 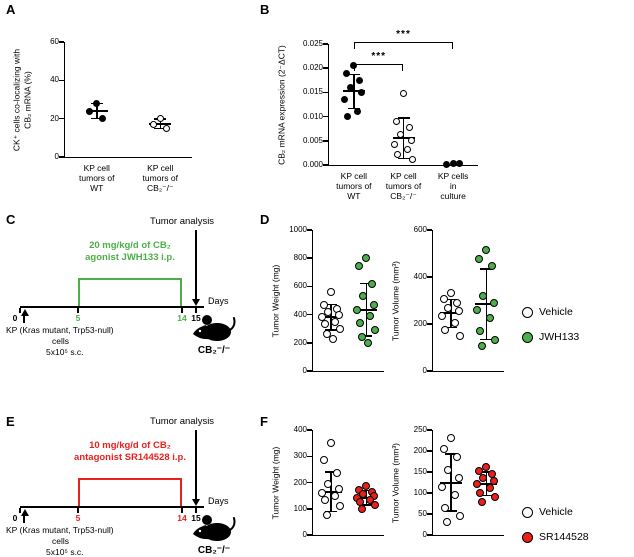 I want to click on y-tick-label: 800, so click(x=300, y=258).